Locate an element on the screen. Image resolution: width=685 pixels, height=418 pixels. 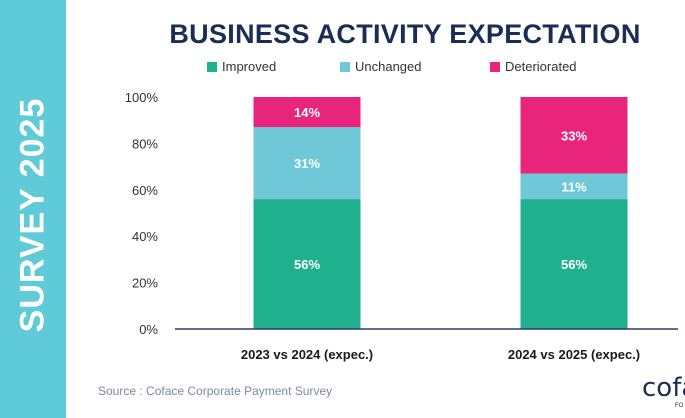
data-label-deteriorated: 14% is located at coordinates (307, 112).